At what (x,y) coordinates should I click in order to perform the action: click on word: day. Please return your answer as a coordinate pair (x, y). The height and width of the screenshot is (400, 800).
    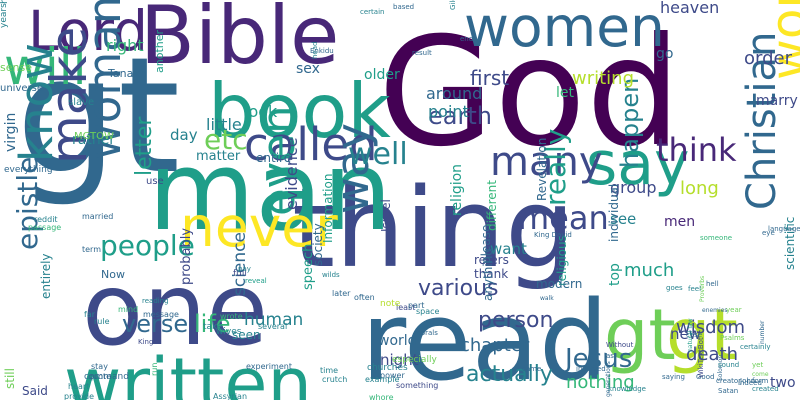
    Looking at the image, I should click on (184, 135).